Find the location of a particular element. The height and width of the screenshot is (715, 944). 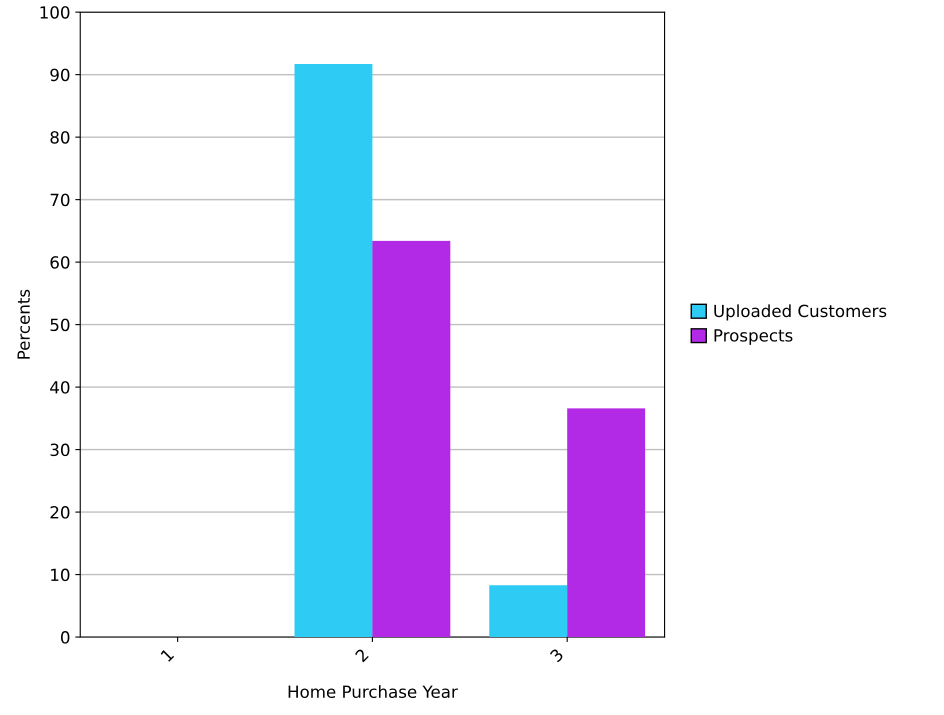

y-tick-label: 90 is located at coordinates (60, 75).